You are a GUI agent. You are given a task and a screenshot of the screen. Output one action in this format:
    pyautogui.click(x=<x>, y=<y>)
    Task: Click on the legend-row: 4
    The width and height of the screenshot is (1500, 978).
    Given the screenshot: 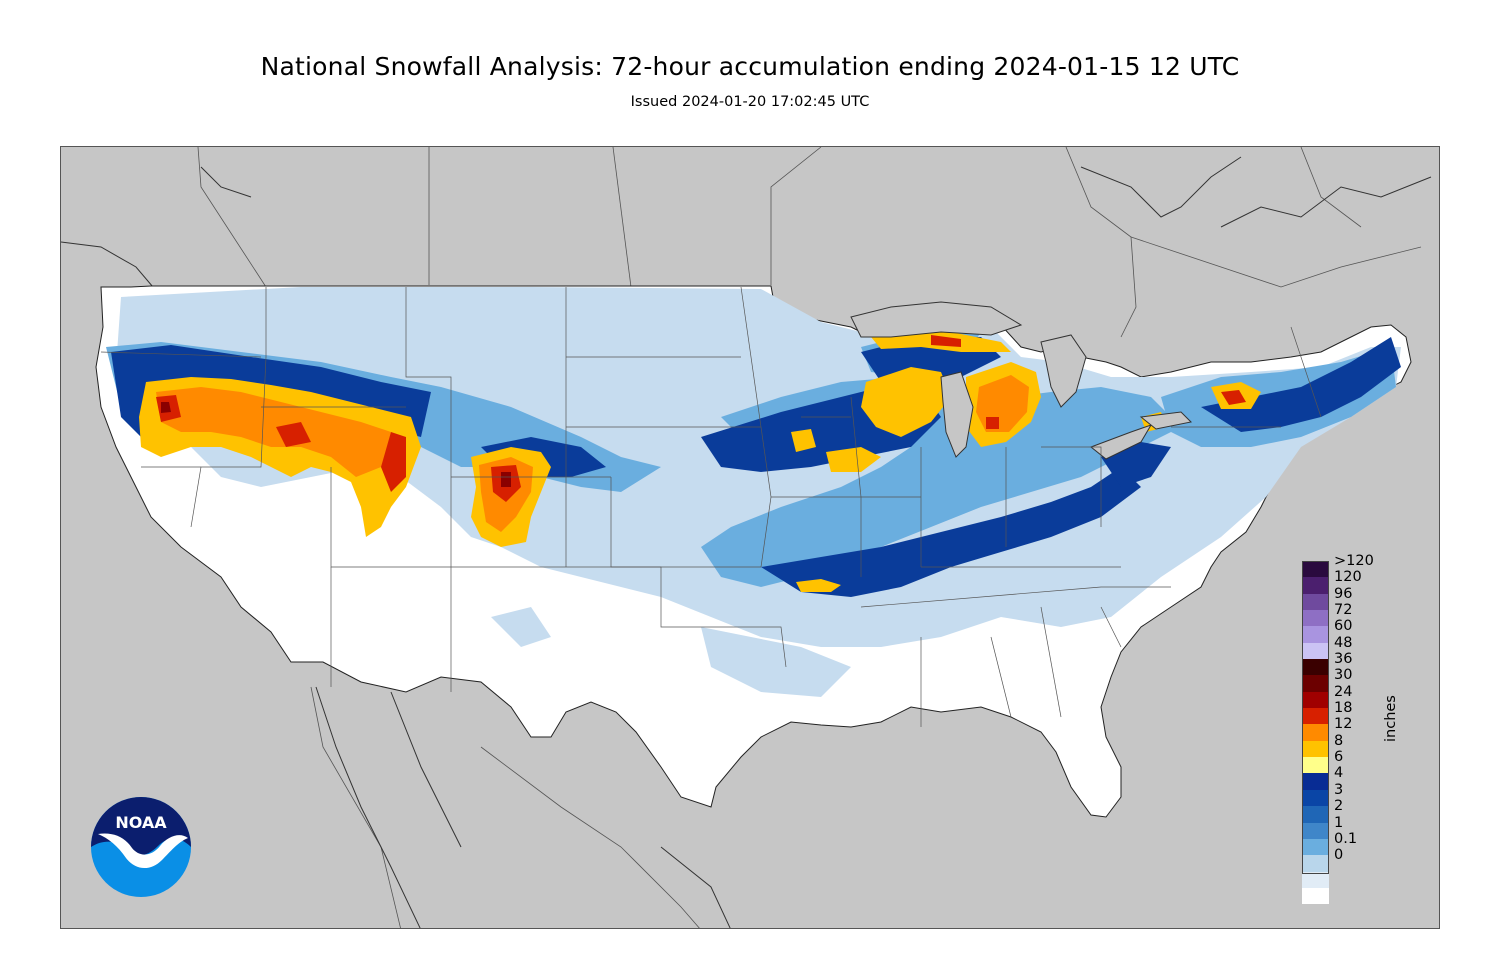 What is the action you would take?
    pyautogui.click(x=1347, y=777)
    